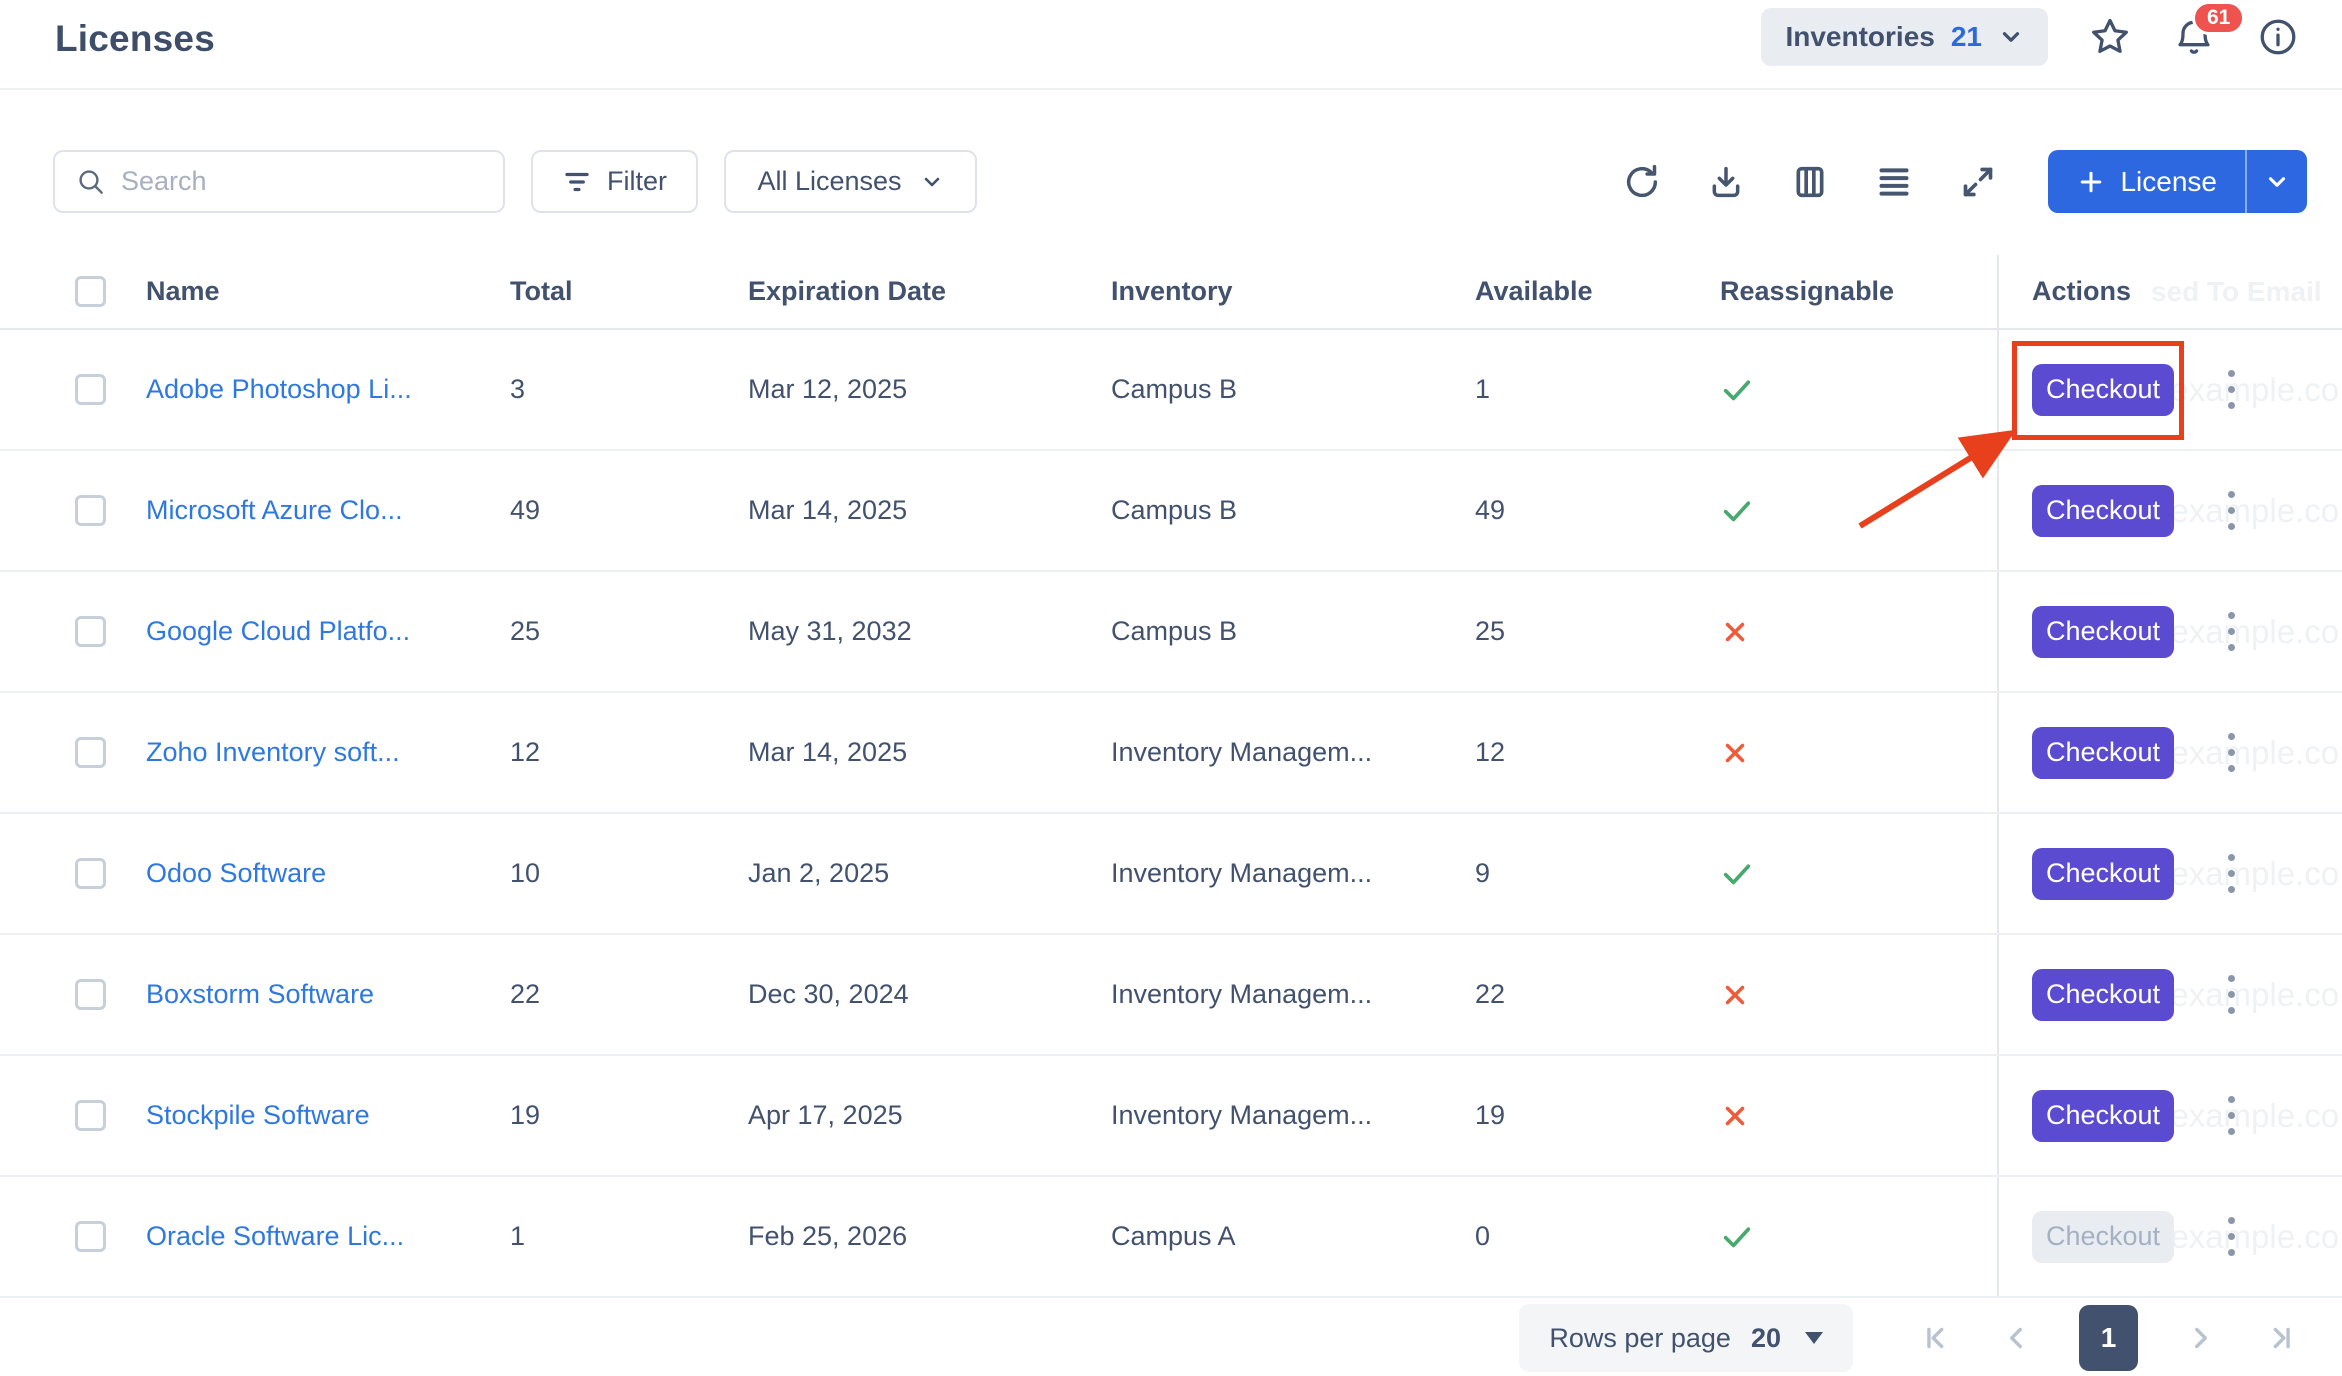  What do you see at coordinates (1810, 182) in the screenshot?
I see `columns-icon` at bounding box center [1810, 182].